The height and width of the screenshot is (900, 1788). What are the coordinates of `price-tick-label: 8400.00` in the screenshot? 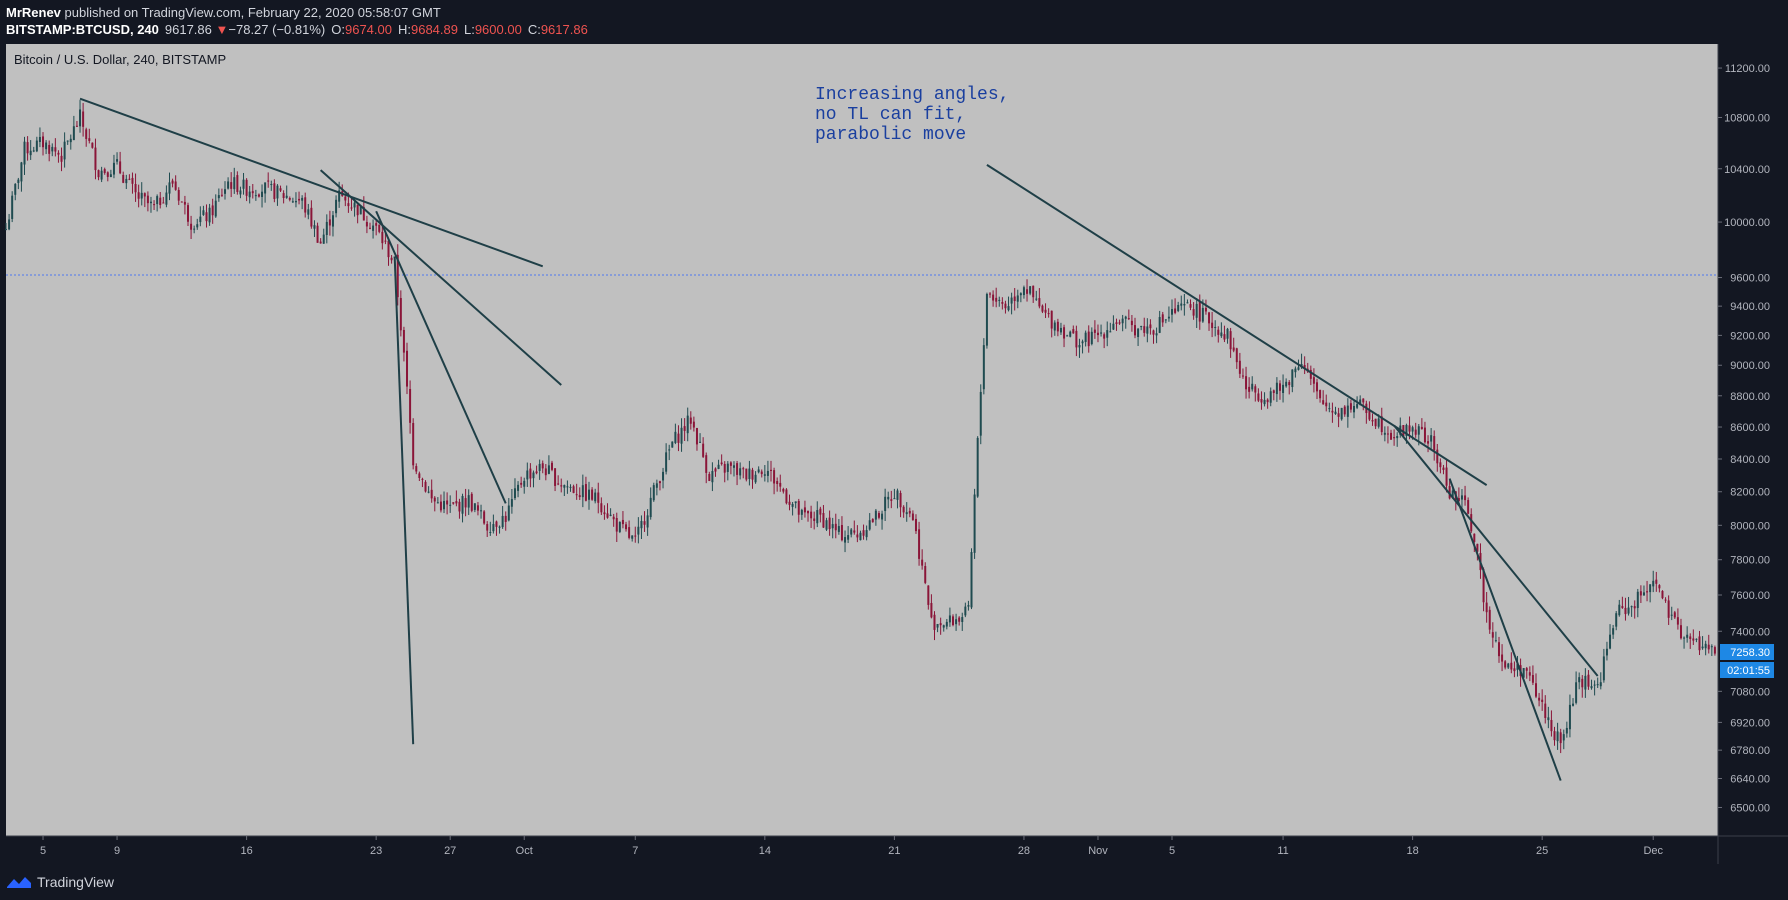 It's located at (1750, 460).